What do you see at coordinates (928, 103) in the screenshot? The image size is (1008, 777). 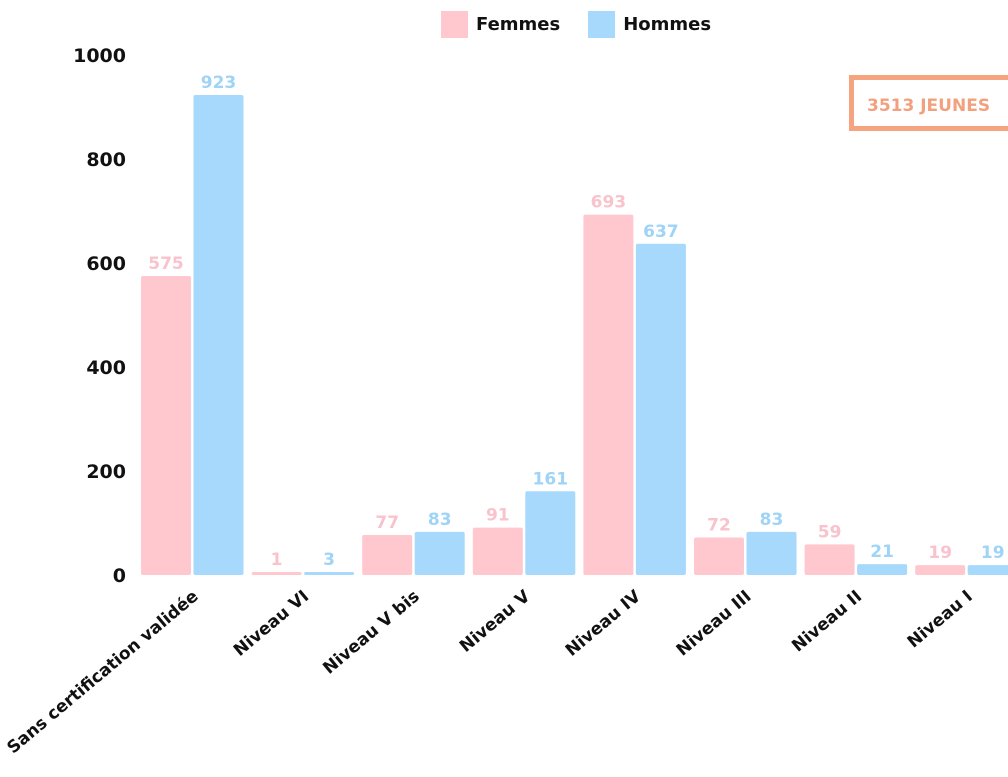 I see `total-badge: 3513 JEUNES` at bounding box center [928, 103].